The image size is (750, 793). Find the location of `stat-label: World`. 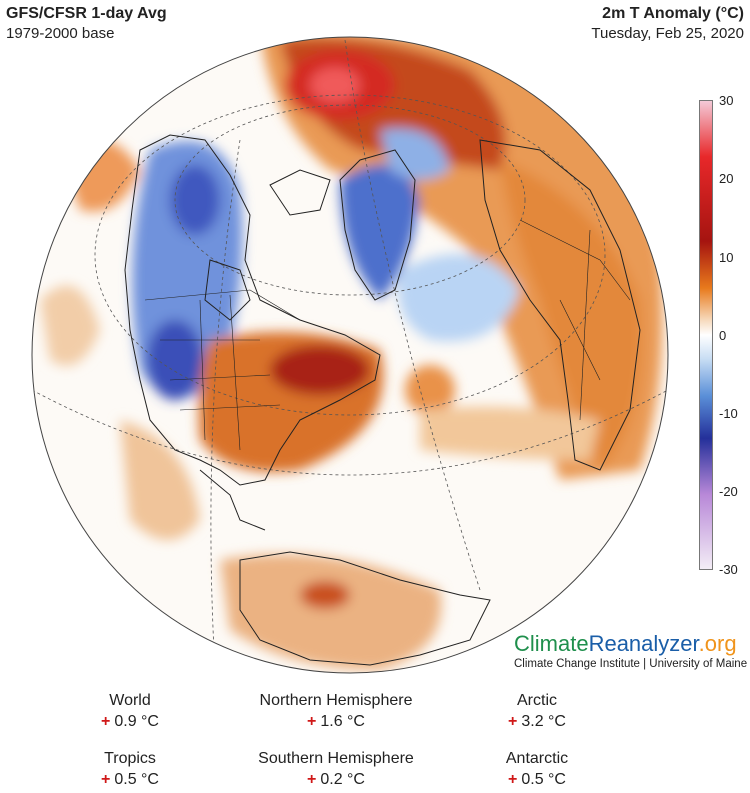

stat-label: World is located at coordinates (130, 700).